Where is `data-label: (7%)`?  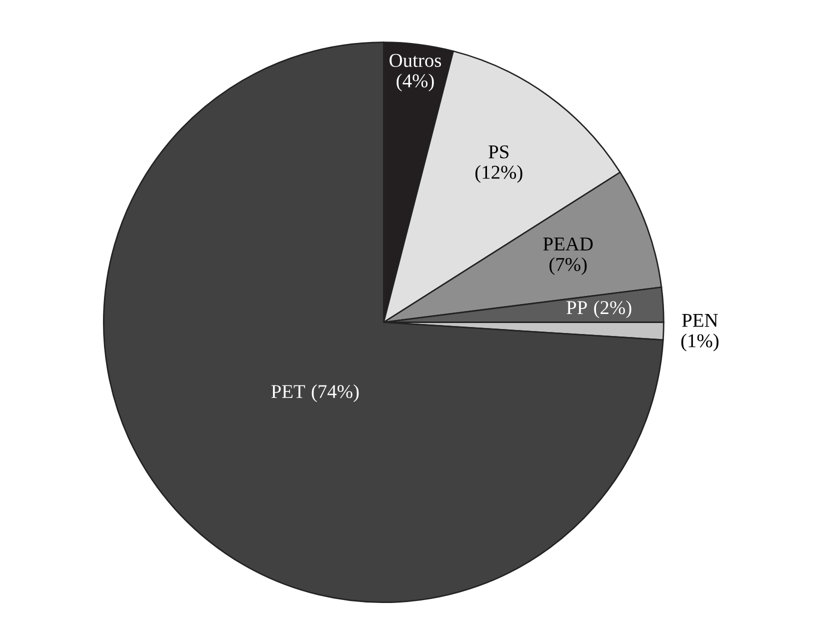
data-label: (7%) is located at coordinates (568, 266).